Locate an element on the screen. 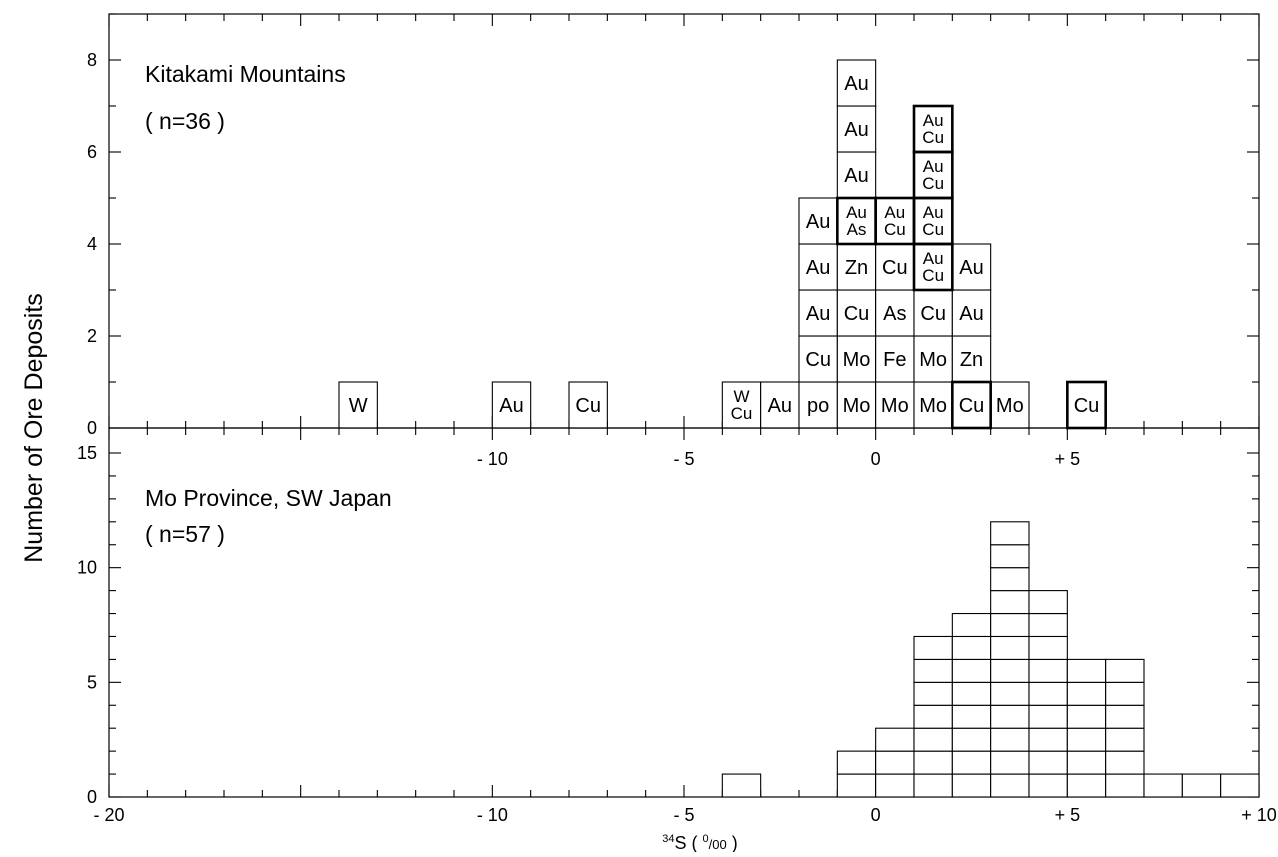 This screenshot has width=1278, height=857. y-tick-label: 15 is located at coordinates (87, 453).